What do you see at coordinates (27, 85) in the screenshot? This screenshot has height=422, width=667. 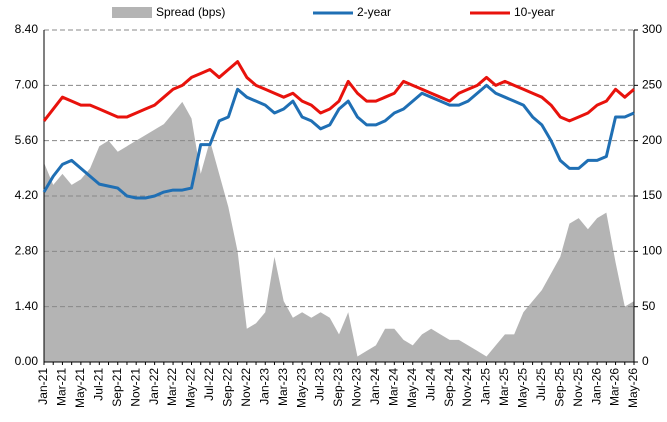 I see `y-tick-label: 7.00` at bounding box center [27, 85].